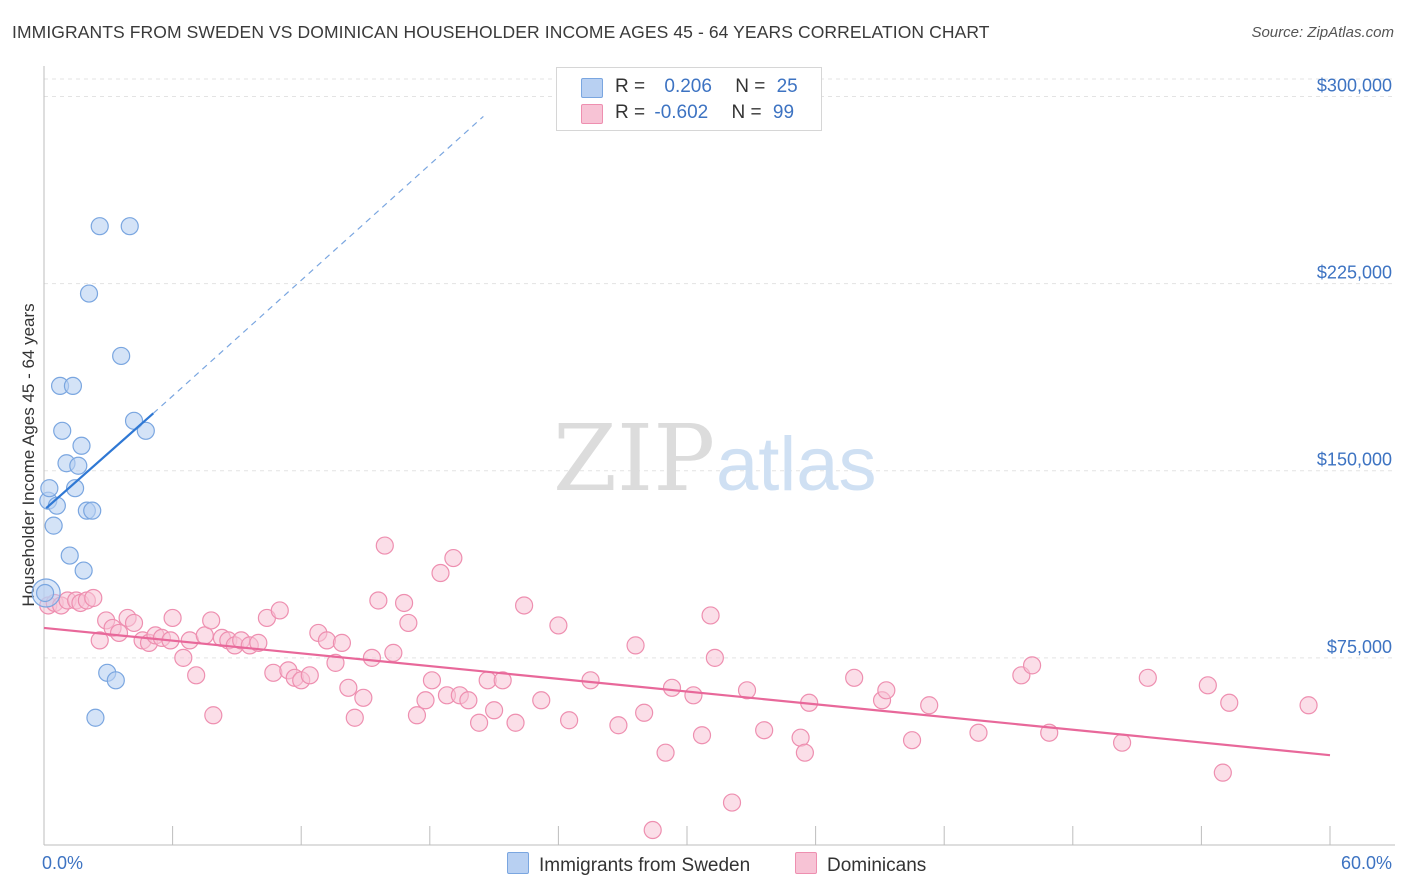 The width and height of the screenshot is (1406, 892). I want to click on y-axis-title: Householder Income Ages 45 - 64 years, so click(28, 454).